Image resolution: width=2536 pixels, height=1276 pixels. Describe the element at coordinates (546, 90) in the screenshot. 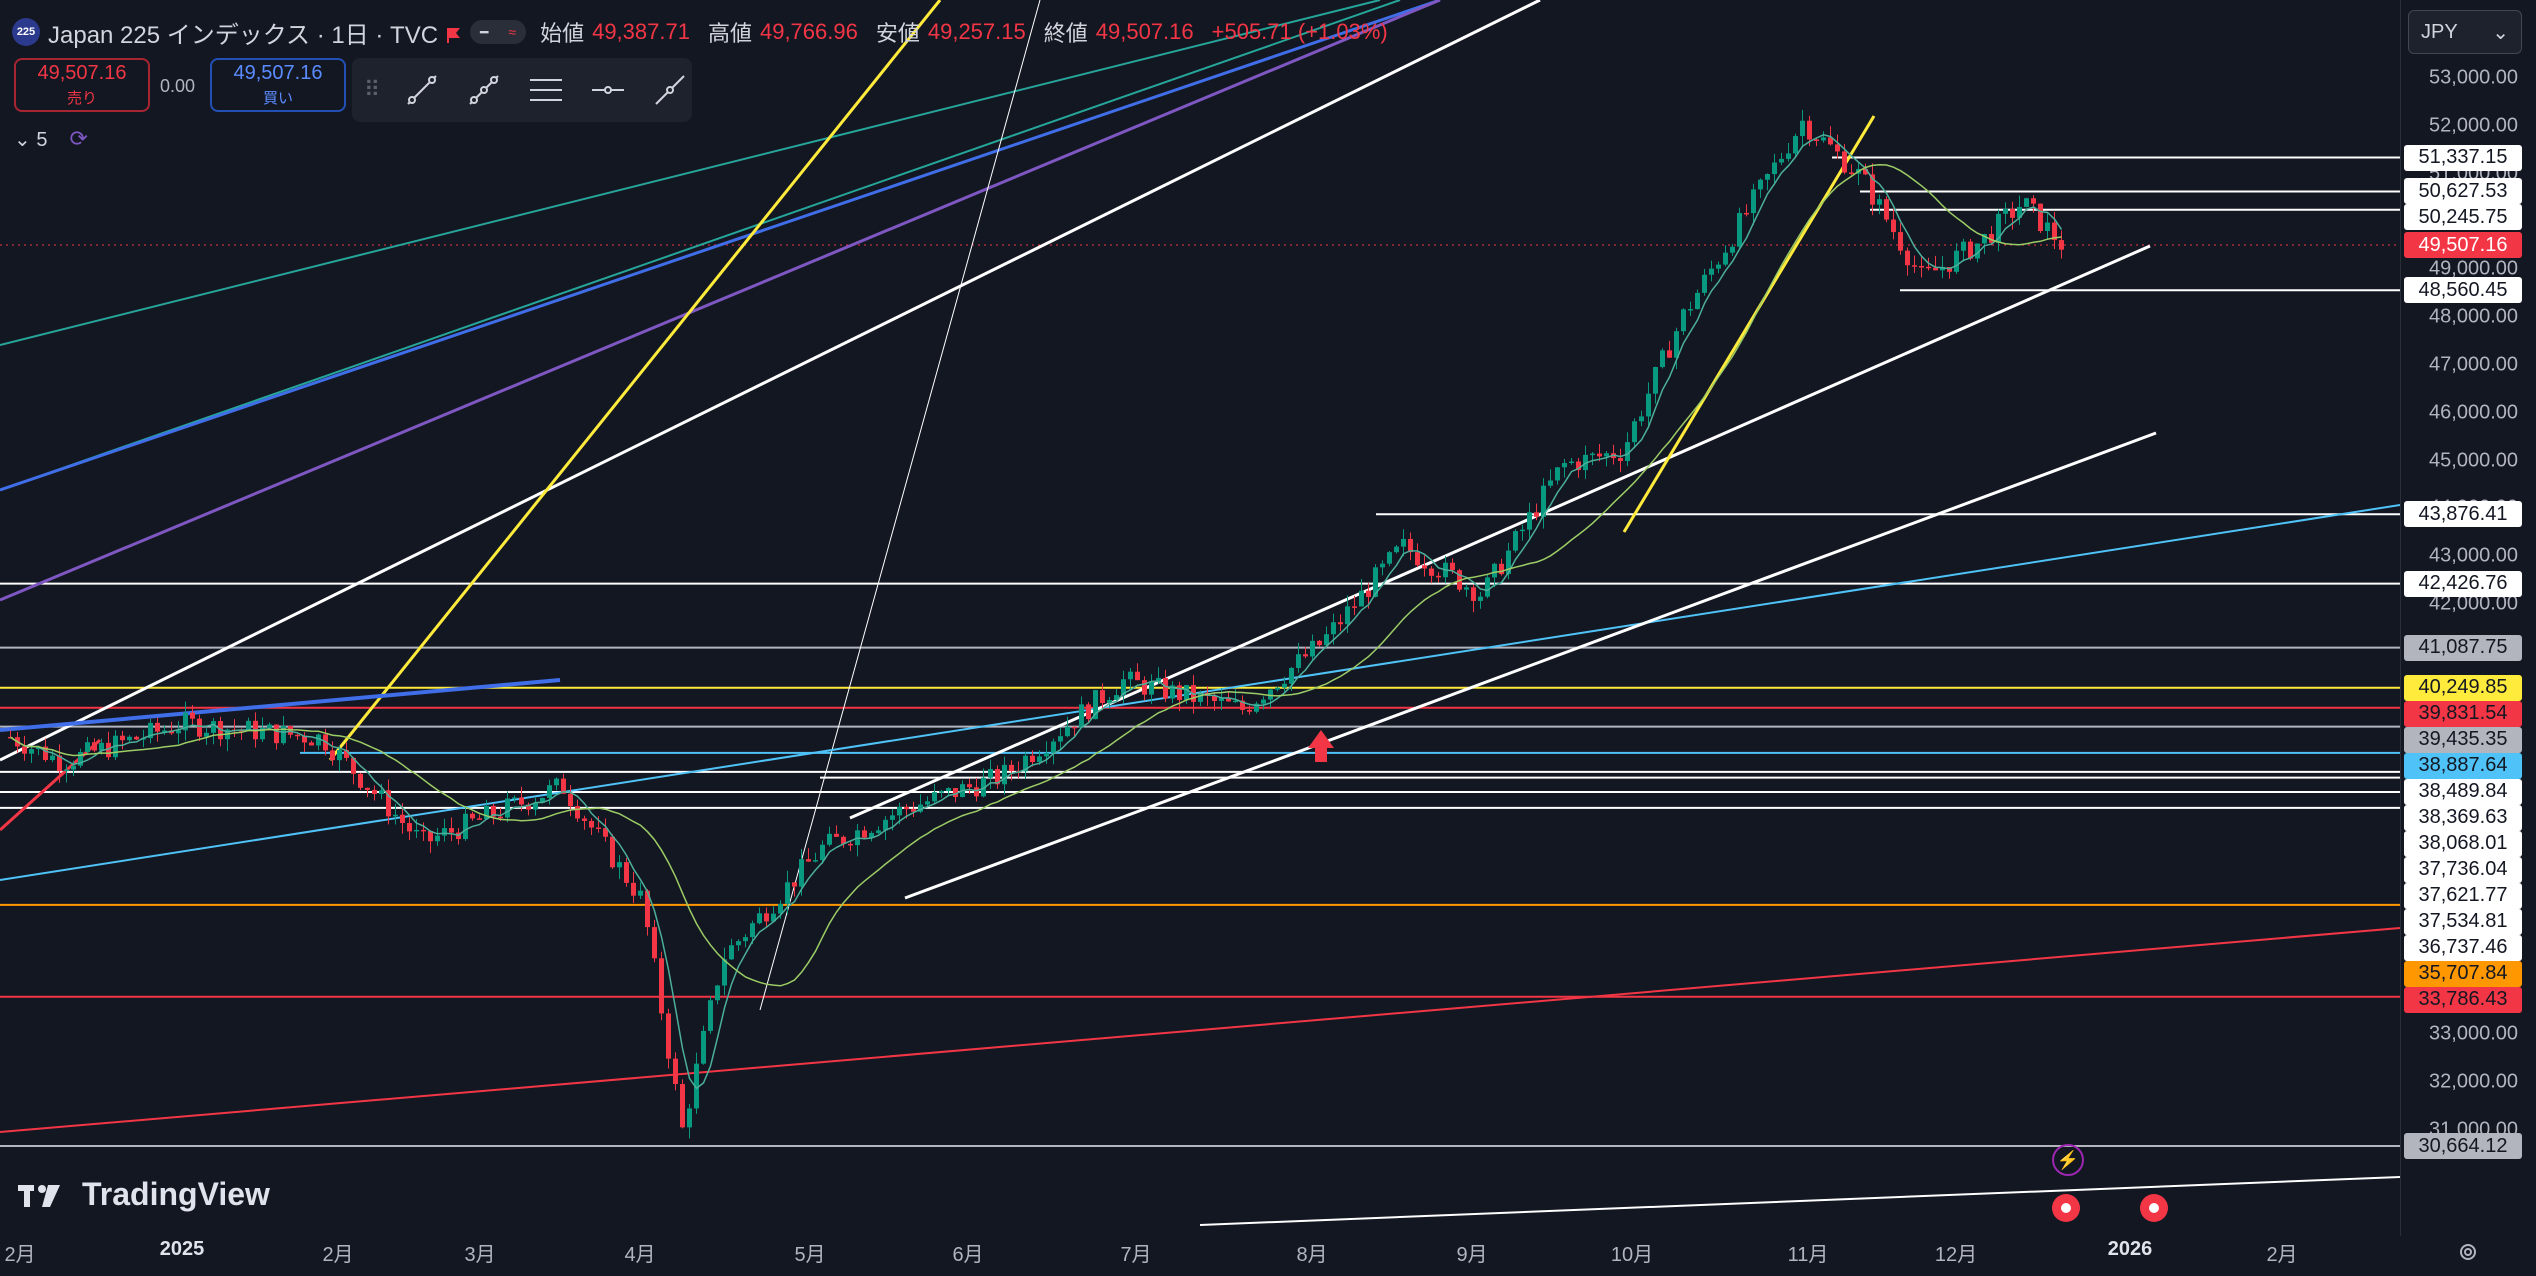

I see `parallel-channel-tool-icon` at that location.